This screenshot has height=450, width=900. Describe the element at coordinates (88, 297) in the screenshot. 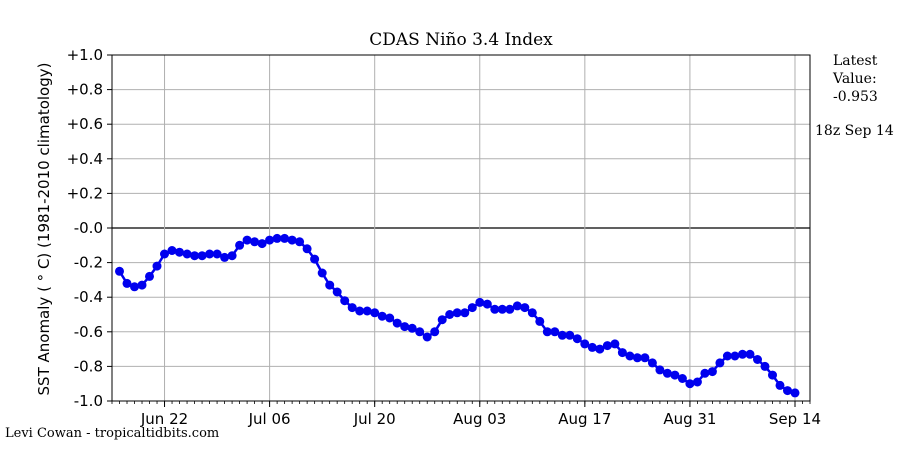

I see `y-tick-label: -0.4` at that location.